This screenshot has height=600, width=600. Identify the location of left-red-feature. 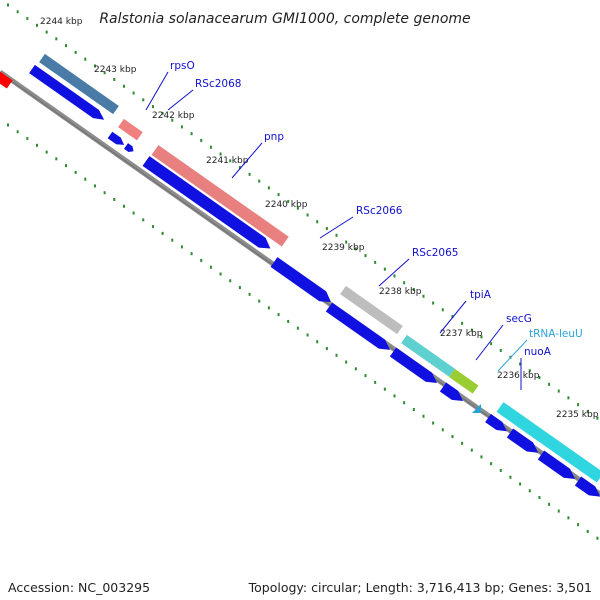
(6, 78).